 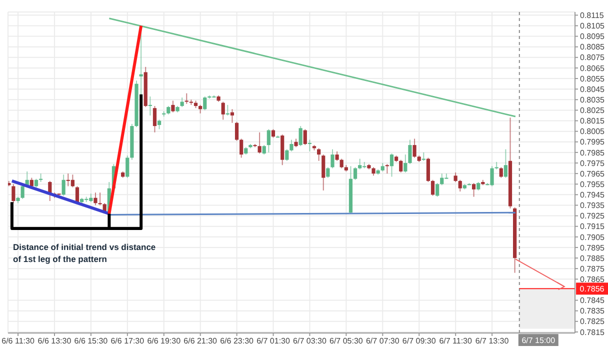 I want to click on y-tick-label: 0.7835, so click(x=593, y=311).